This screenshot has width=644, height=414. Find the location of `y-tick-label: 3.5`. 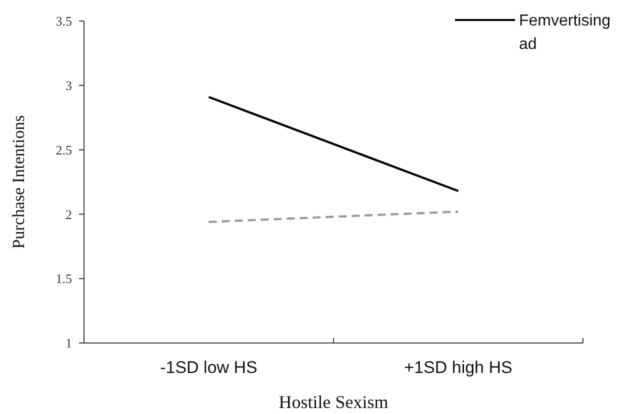

y-tick-label: 3.5 is located at coordinates (64, 21).